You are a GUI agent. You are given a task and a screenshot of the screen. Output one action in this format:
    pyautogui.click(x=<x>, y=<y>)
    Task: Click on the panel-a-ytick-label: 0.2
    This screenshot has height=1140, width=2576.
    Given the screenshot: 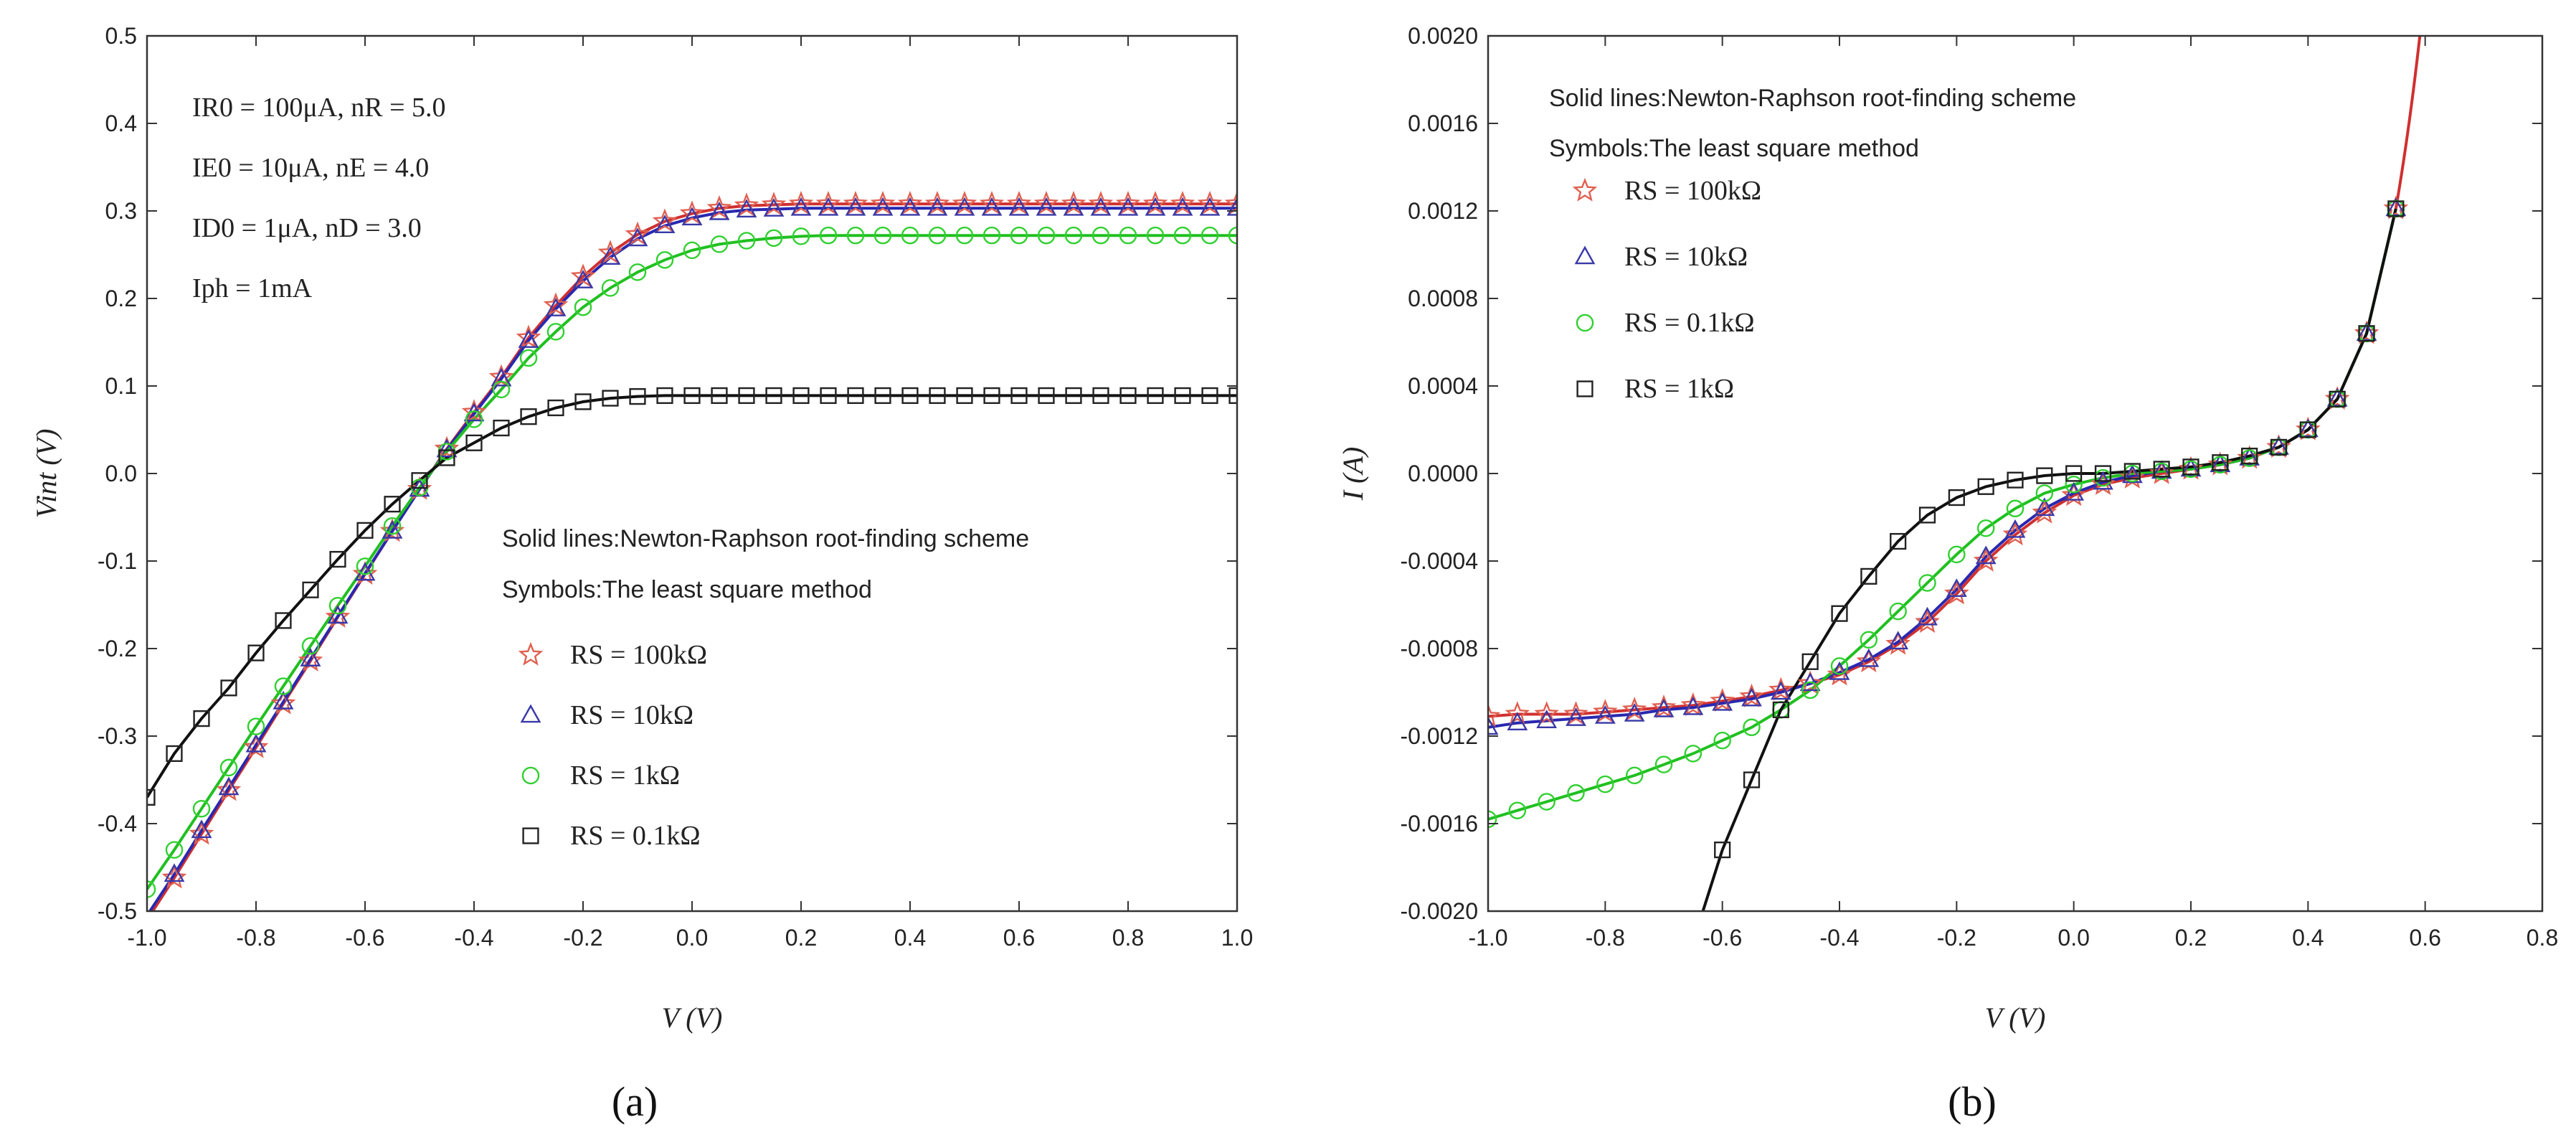 What is the action you would take?
    pyautogui.click(x=121, y=298)
    